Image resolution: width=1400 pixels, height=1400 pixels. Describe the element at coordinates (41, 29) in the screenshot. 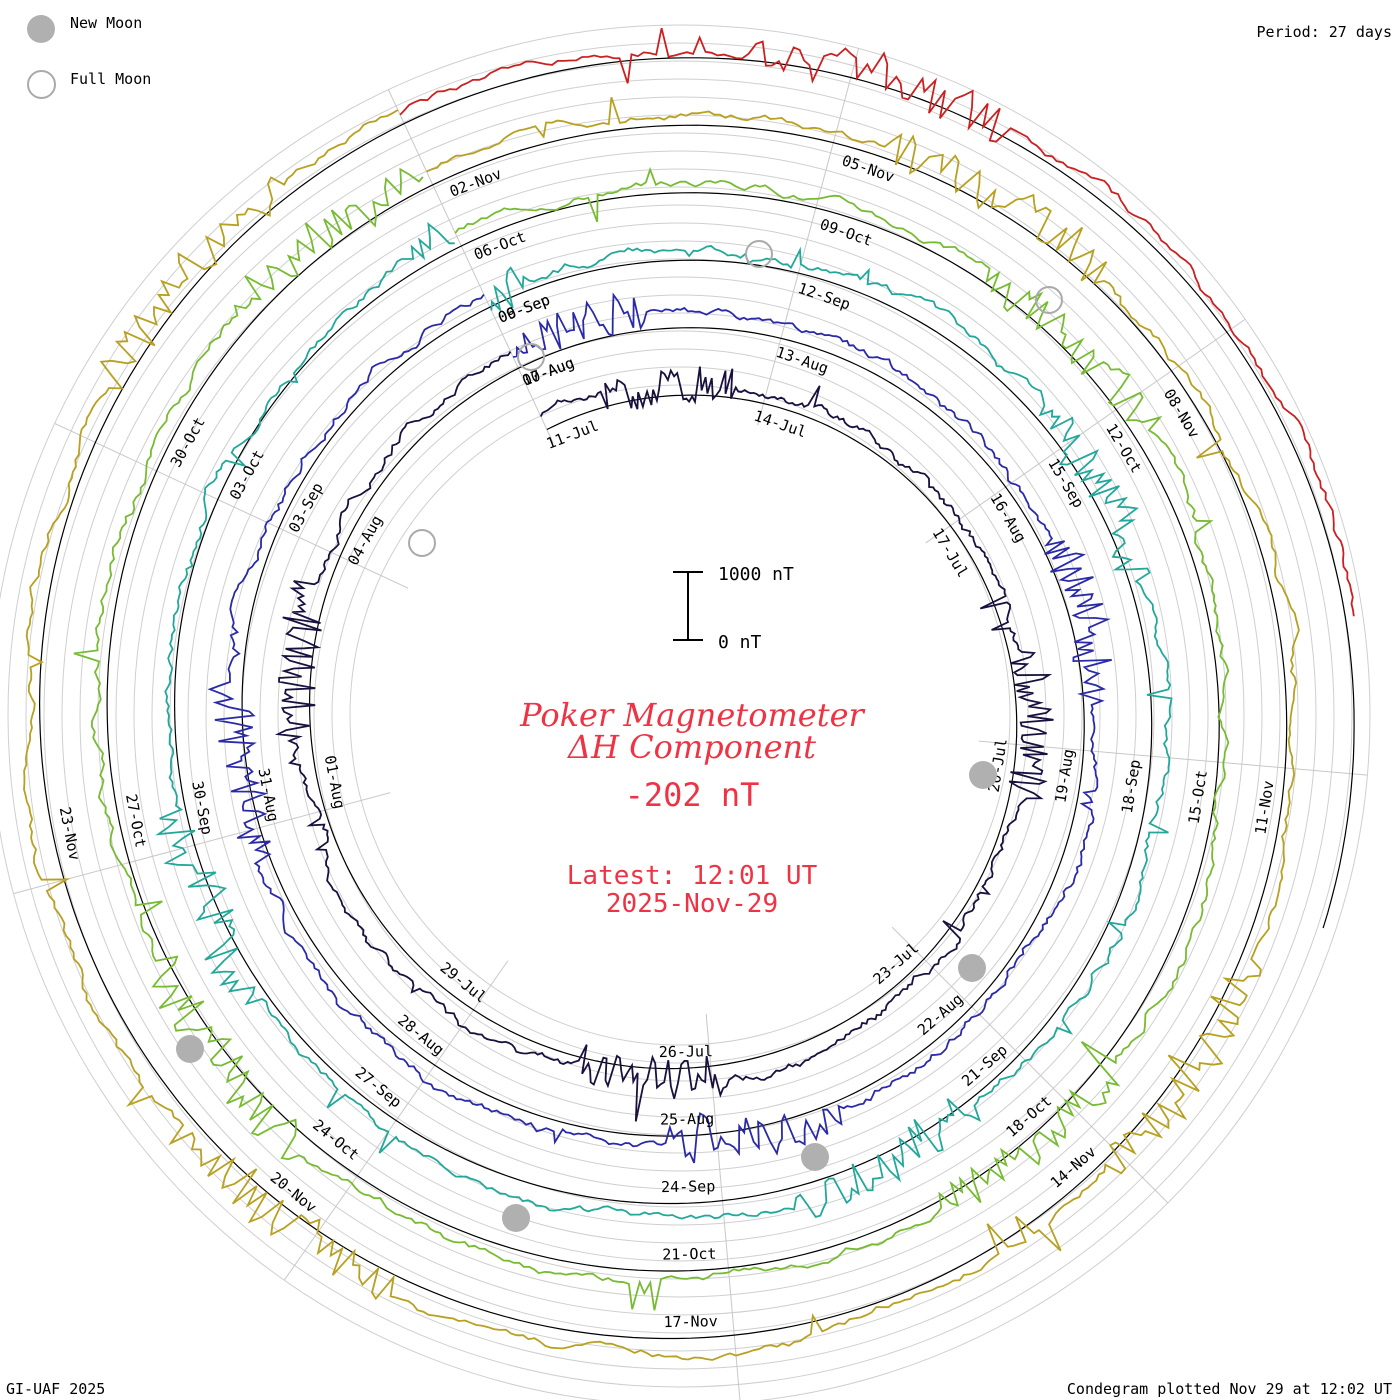

I see `new-moon-legend-icon` at that location.